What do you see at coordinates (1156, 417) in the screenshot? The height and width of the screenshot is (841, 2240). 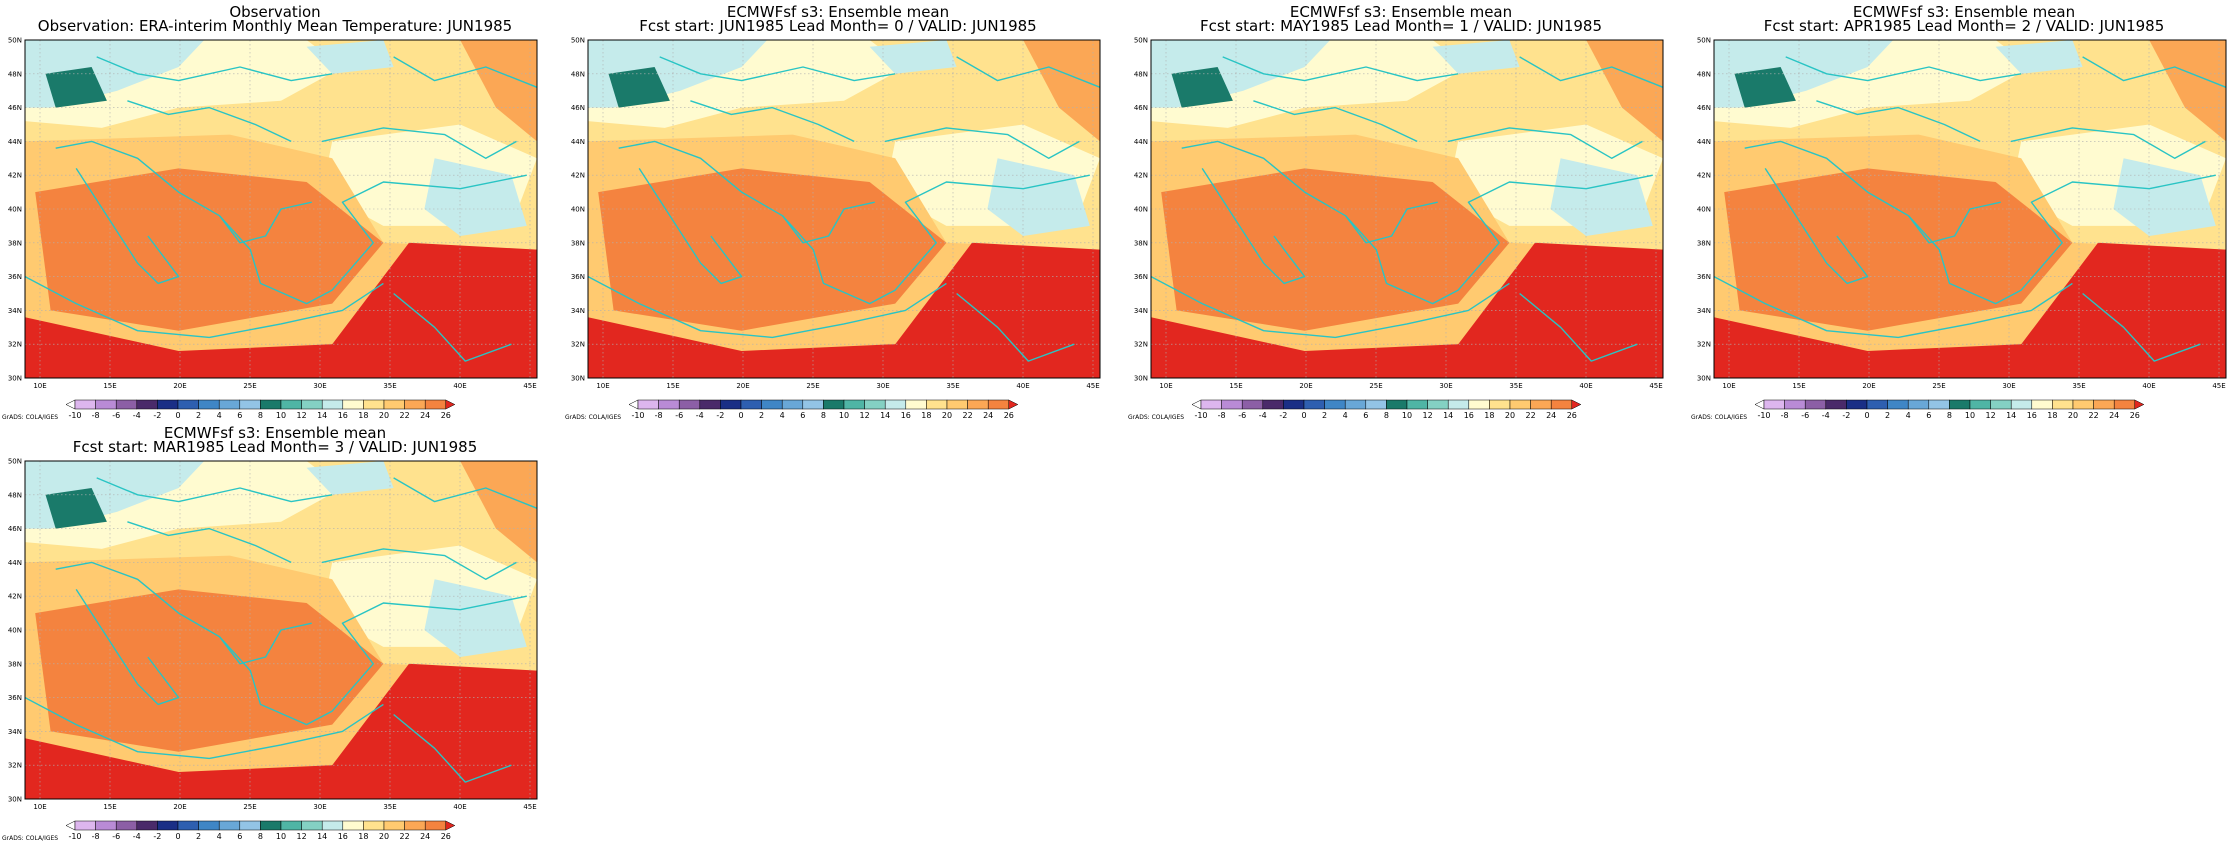 I see `grads-credit: GrADS: COLA/IGES` at bounding box center [1156, 417].